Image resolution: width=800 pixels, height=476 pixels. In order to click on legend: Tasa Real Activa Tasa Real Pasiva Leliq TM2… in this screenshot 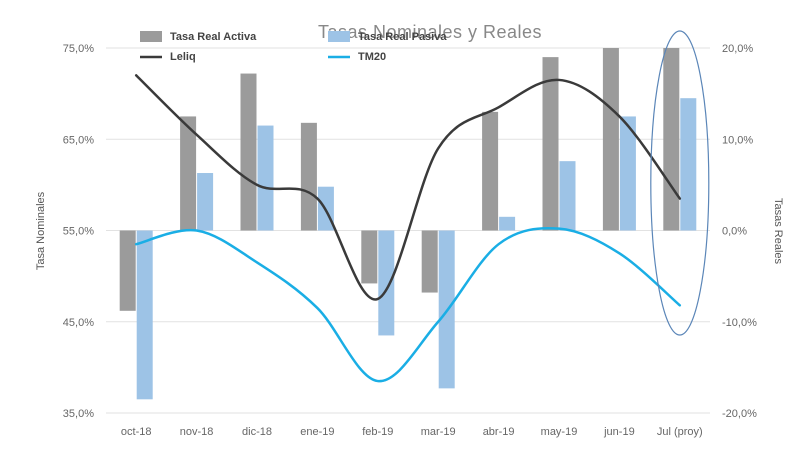, I will do `click(293, 47)`.